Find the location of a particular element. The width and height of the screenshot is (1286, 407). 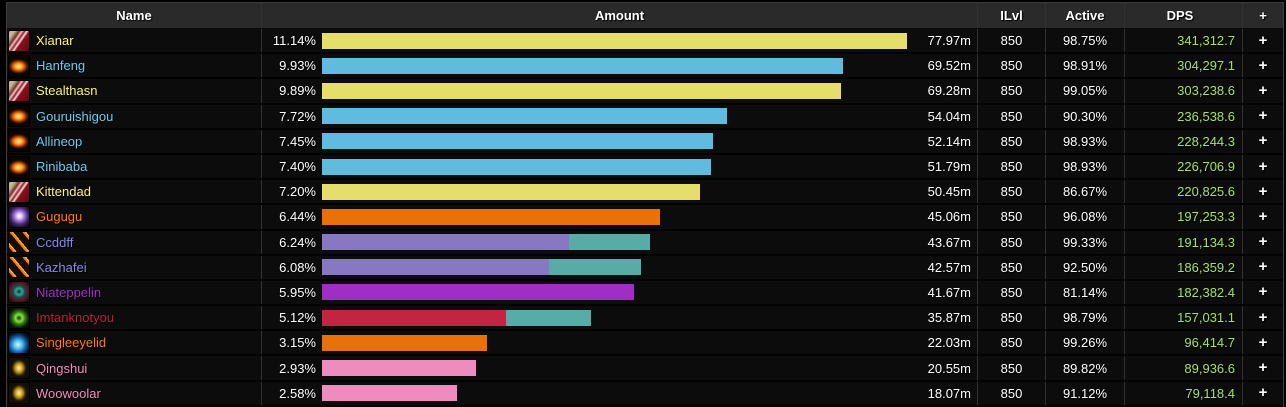

player-name: Niateppelin is located at coordinates (69, 292).